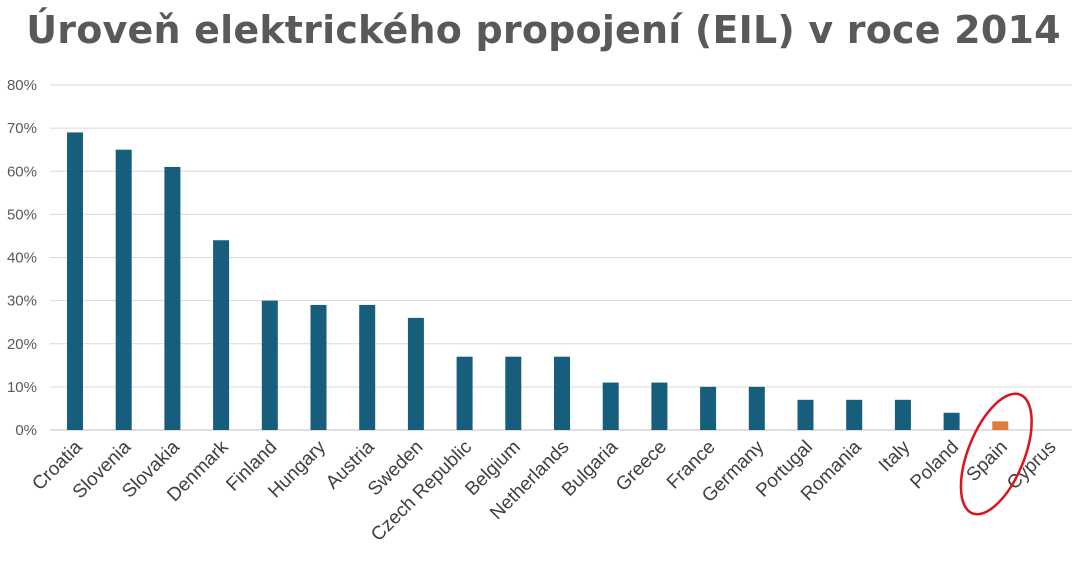 This screenshot has height=566, width=1087. Describe the element at coordinates (22, 387) in the screenshot. I see `y-tick-label: 10%` at that location.